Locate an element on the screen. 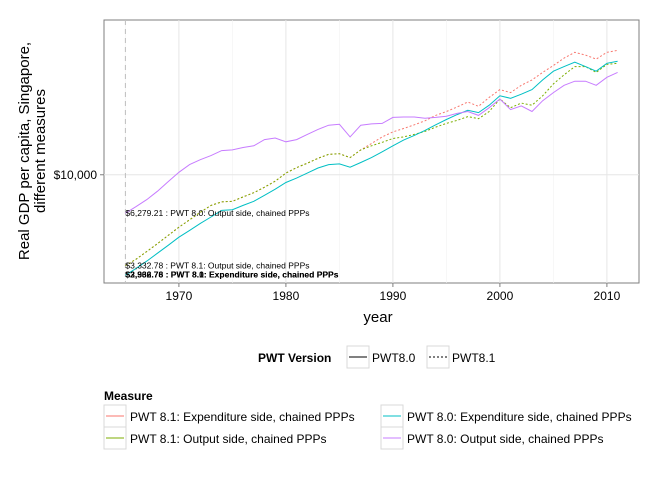  legend-measure-title: Measure is located at coordinates (128, 396).